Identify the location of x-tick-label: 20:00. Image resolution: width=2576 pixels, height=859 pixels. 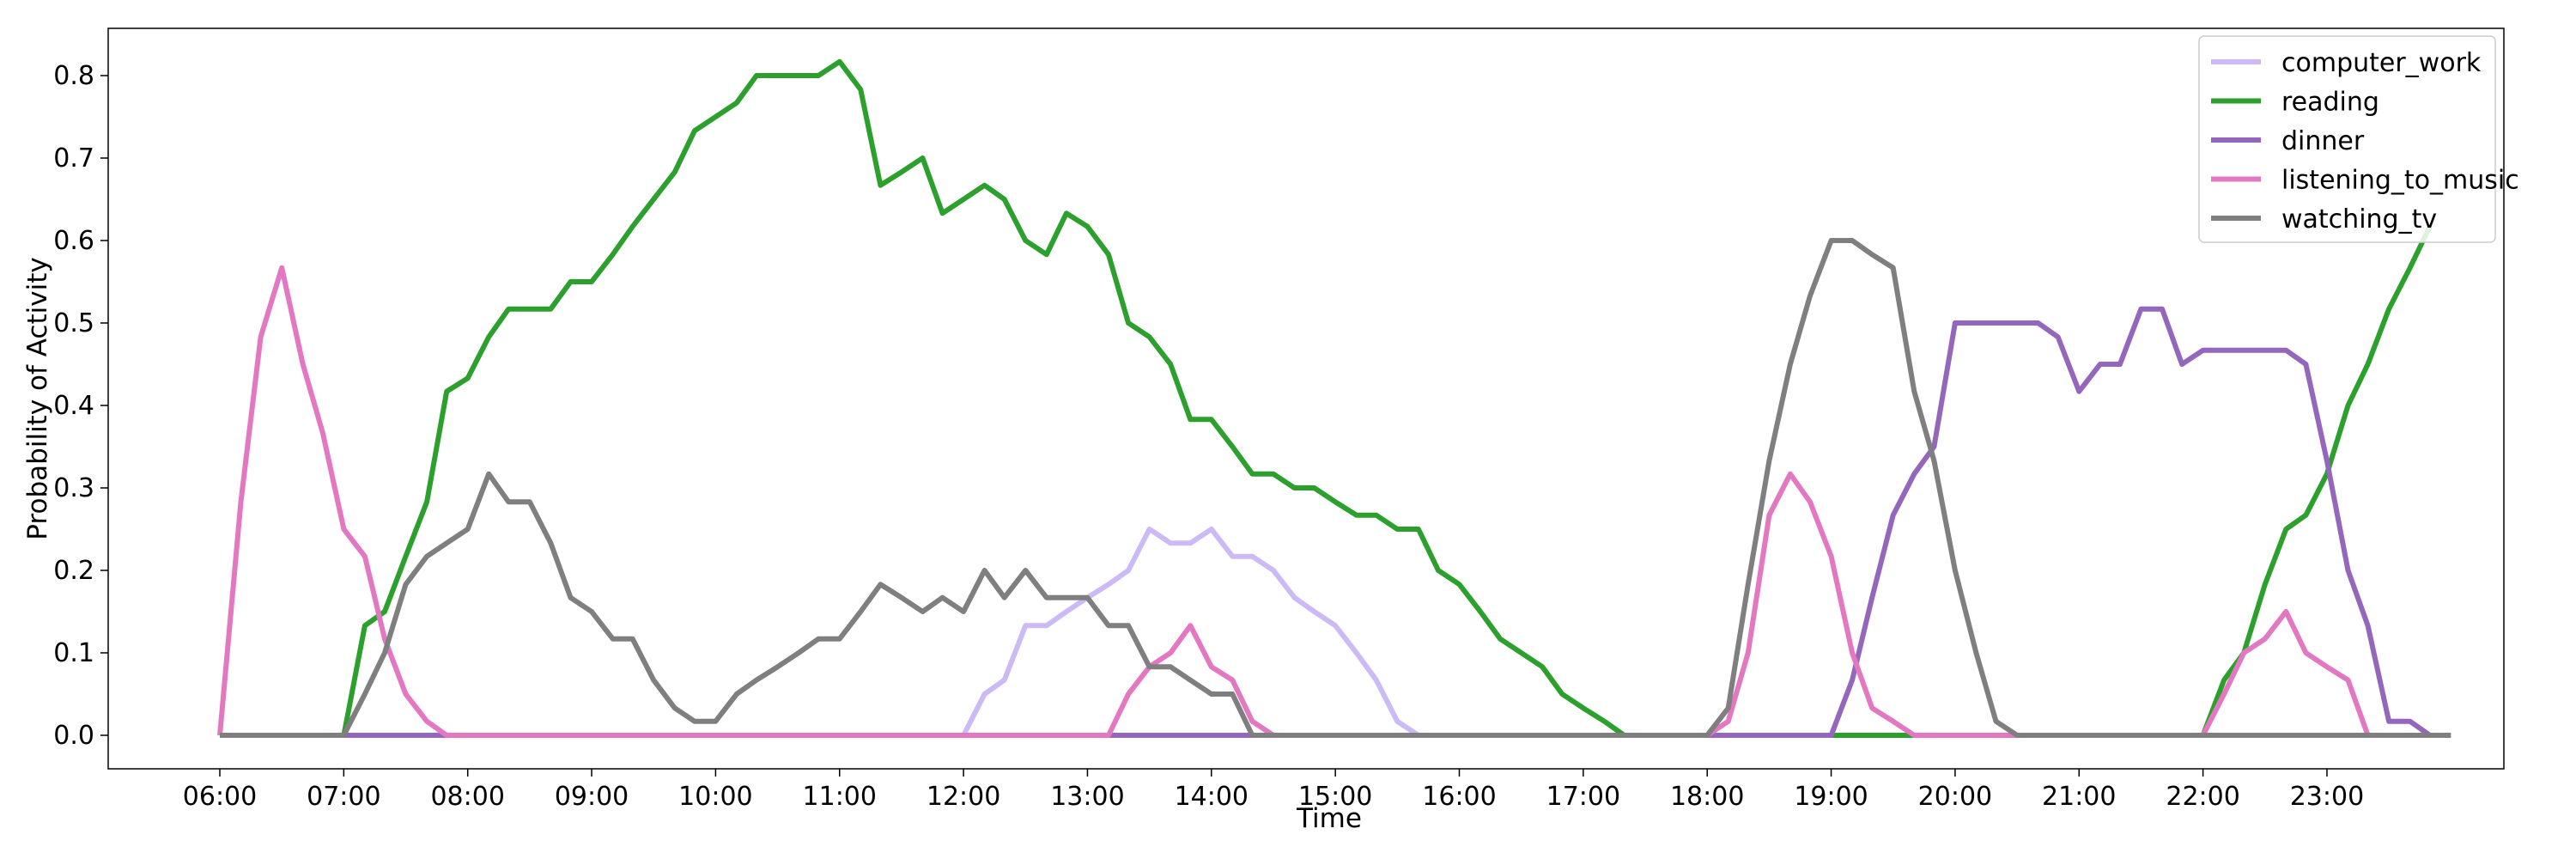
(1955, 797).